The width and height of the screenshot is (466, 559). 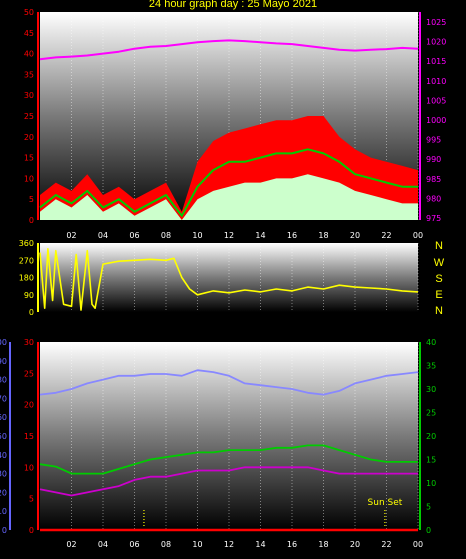 I want to click on wind-pressure-right-tick-label: 975, so click(x=433, y=218).